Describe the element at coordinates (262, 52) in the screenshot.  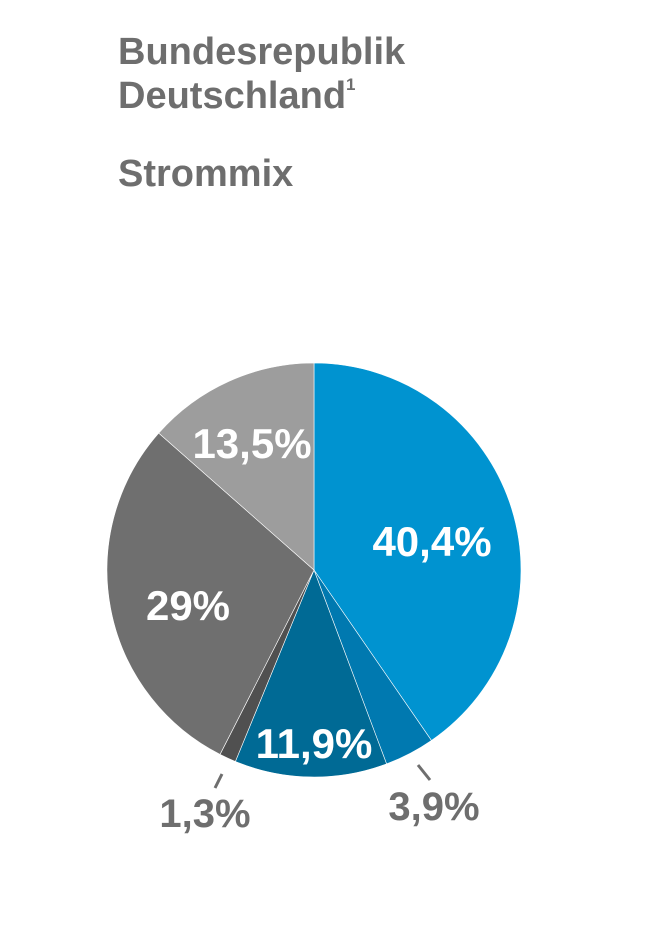
I see `chart-title-line-1: Bundesrepublik` at that location.